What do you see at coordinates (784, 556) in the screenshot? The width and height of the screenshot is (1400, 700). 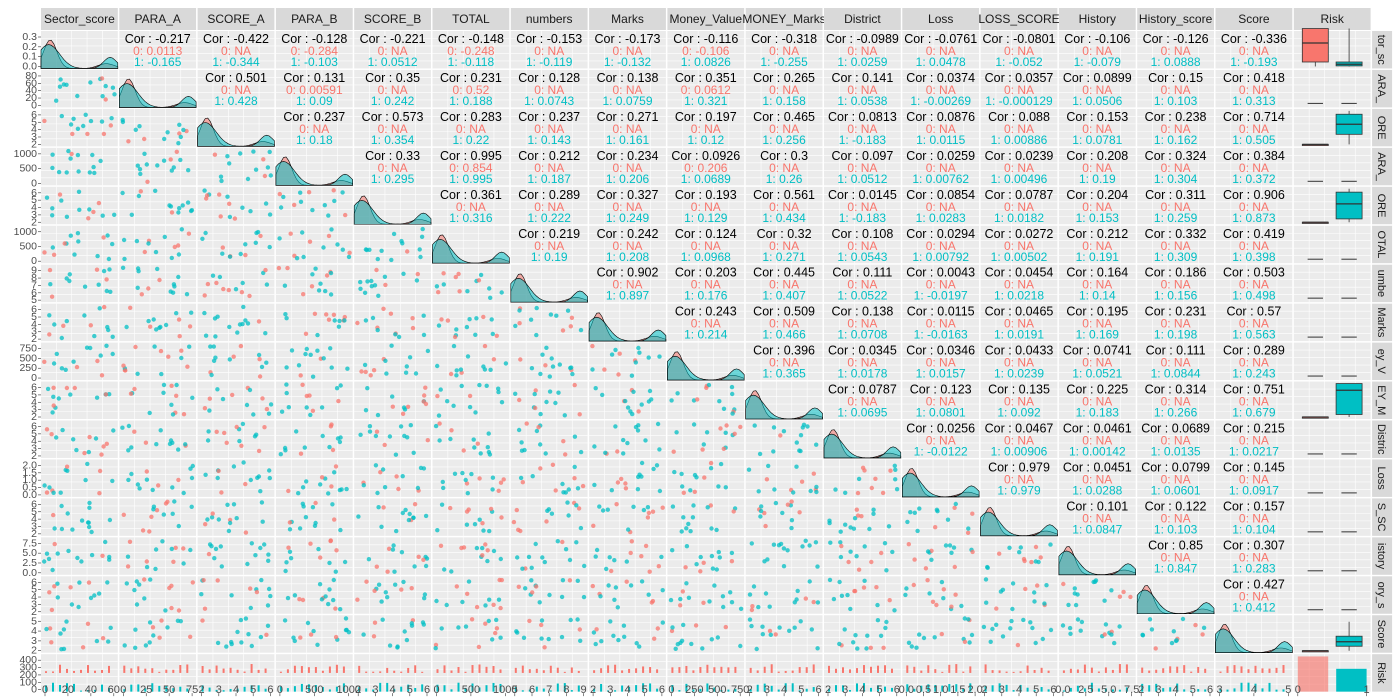 I see `panel-r14-c10` at bounding box center [784, 556].